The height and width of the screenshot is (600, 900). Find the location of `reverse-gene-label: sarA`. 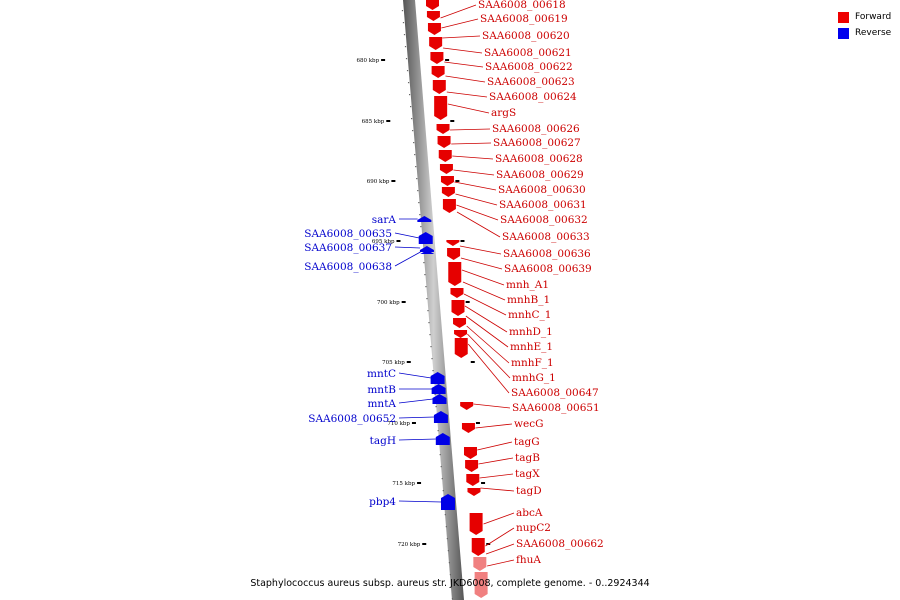

reverse-gene-label: sarA is located at coordinates (384, 220).